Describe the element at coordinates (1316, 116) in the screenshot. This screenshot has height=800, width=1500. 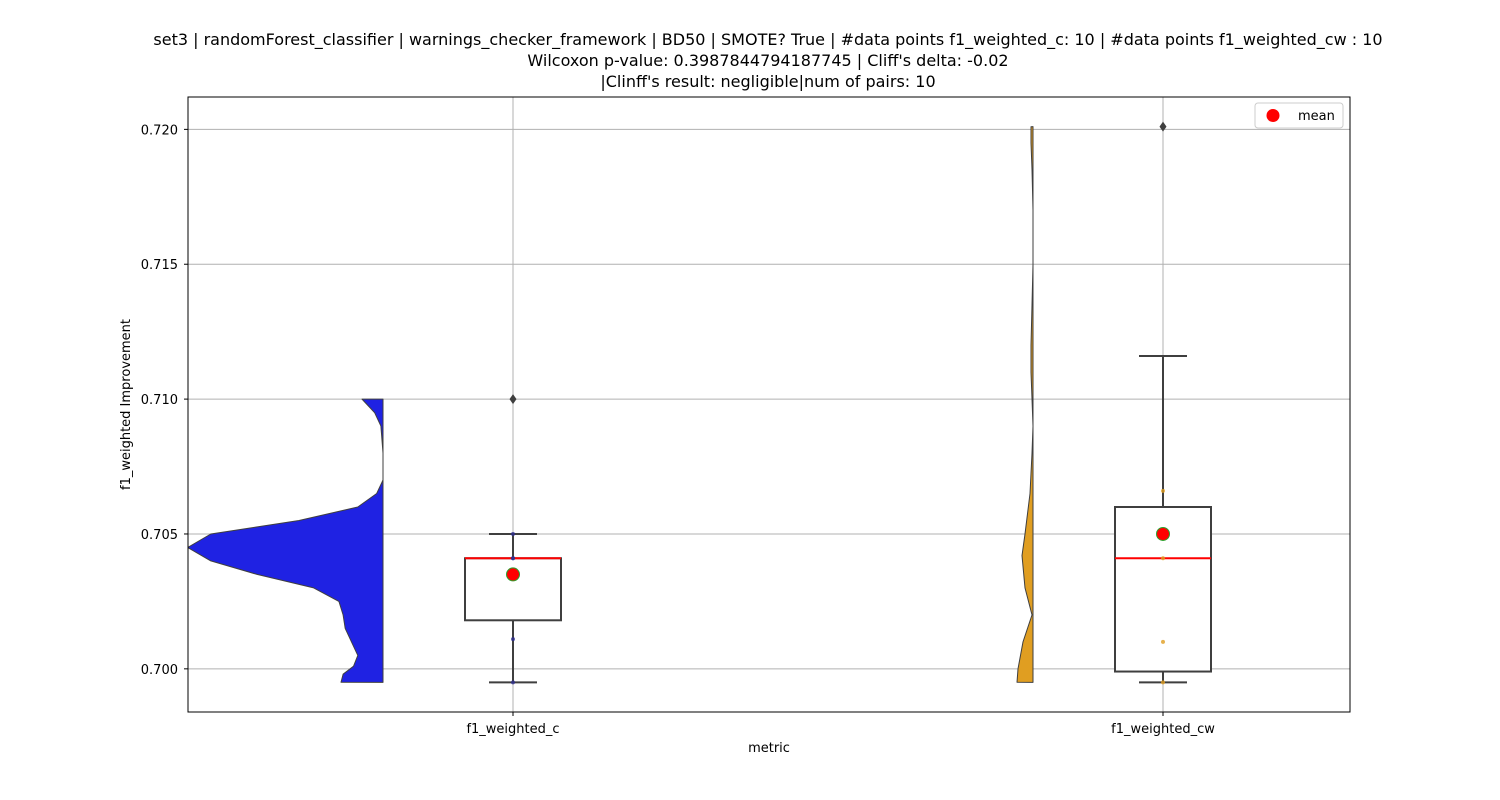
I see `legend-label-mean: mean` at that location.